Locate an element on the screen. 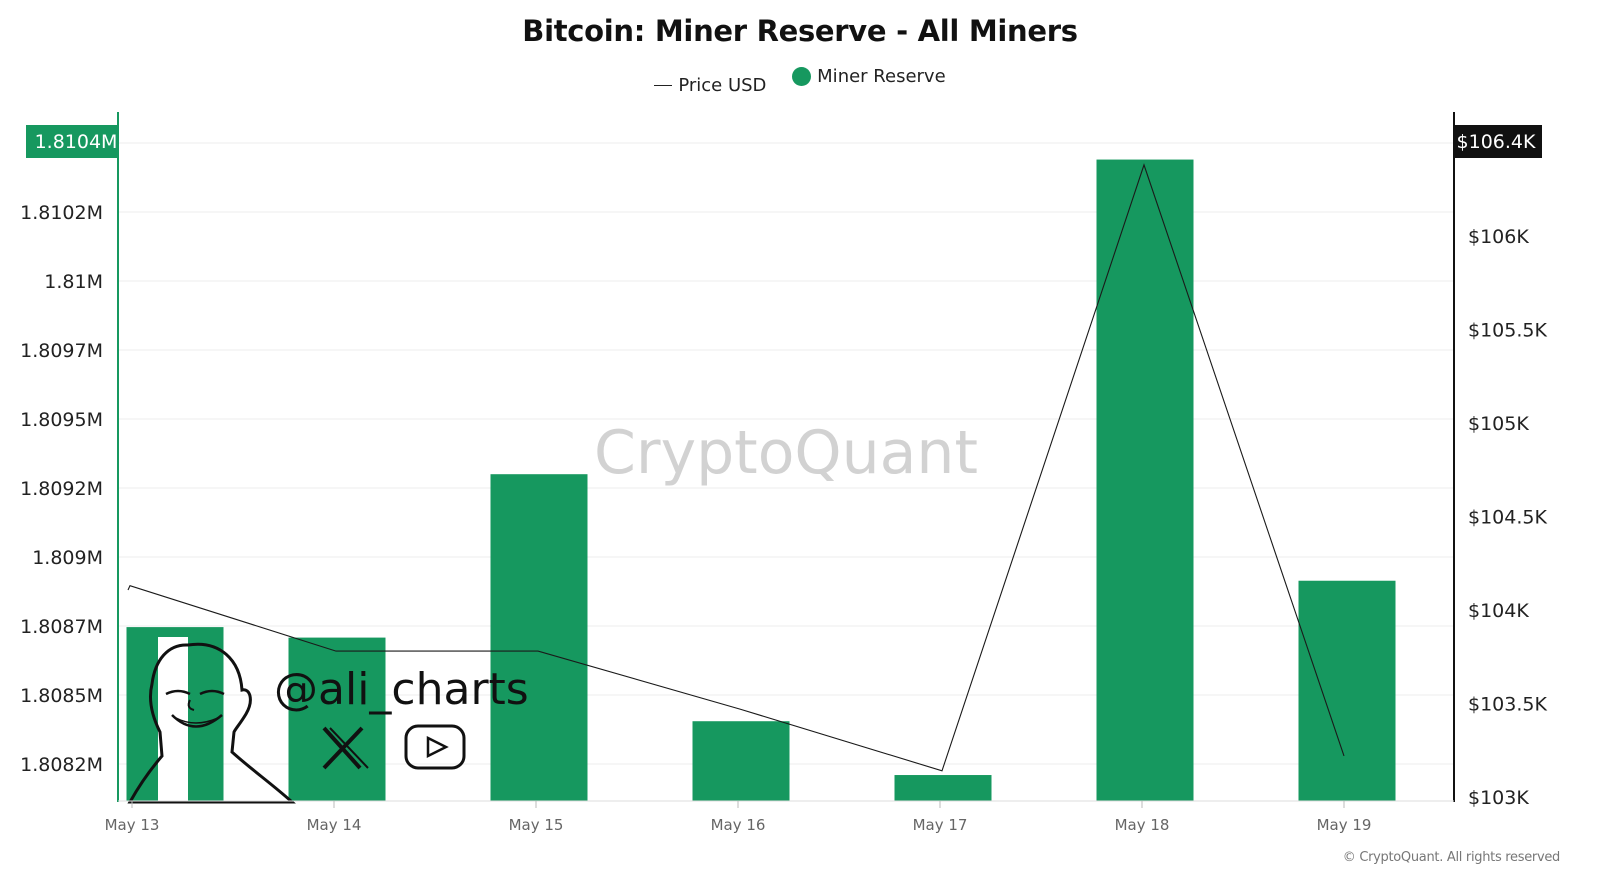 This screenshot has width=1600, height=891. x-tick-label: May 15 is located at coordinates (536, 825).